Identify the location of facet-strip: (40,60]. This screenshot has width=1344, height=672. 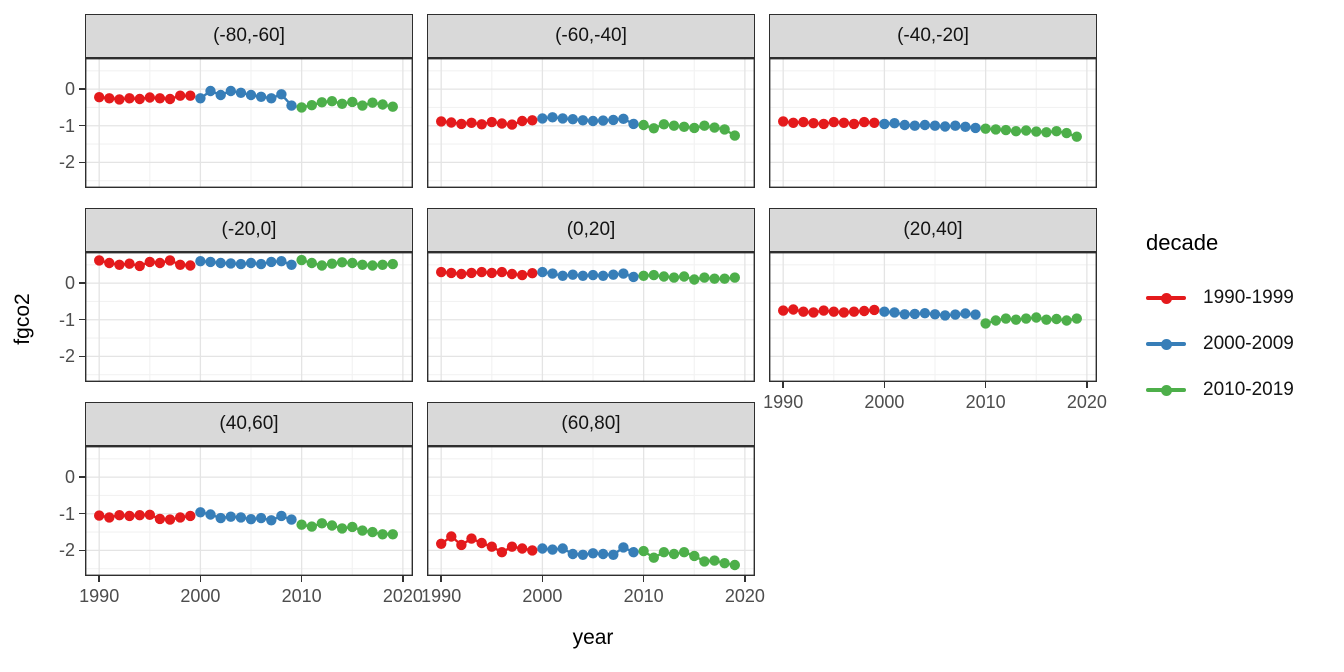
(249, 424).